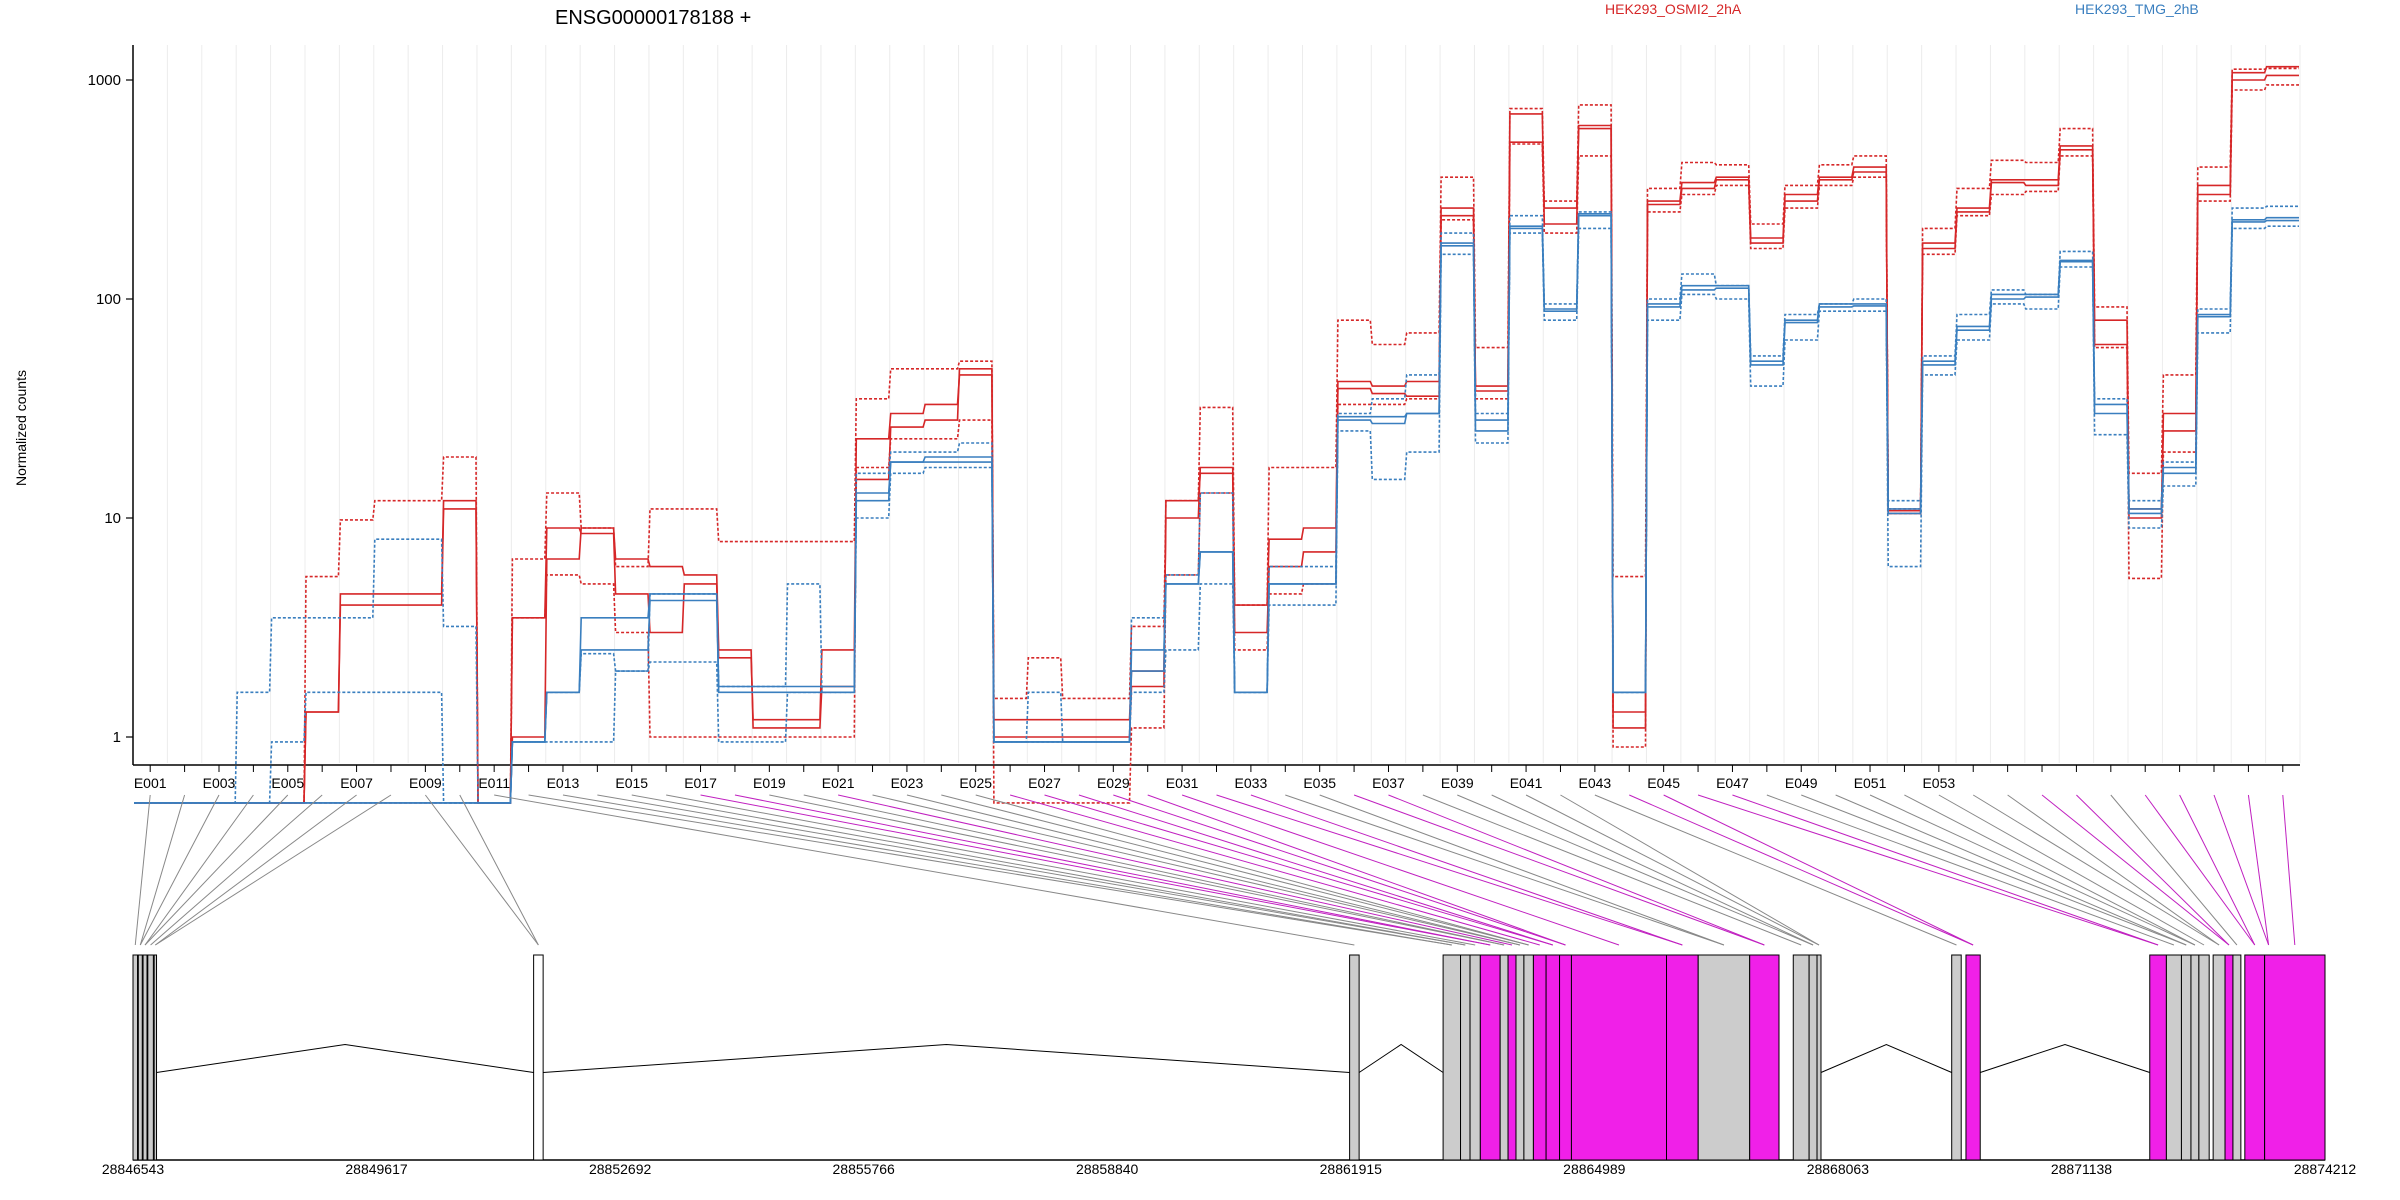 This screenshot has width=2400, height=1200. What do you see at coordinates (1870, 783) in the screenshot?
I see `x-tick-label: E051` at bounding box center [1870, 783].